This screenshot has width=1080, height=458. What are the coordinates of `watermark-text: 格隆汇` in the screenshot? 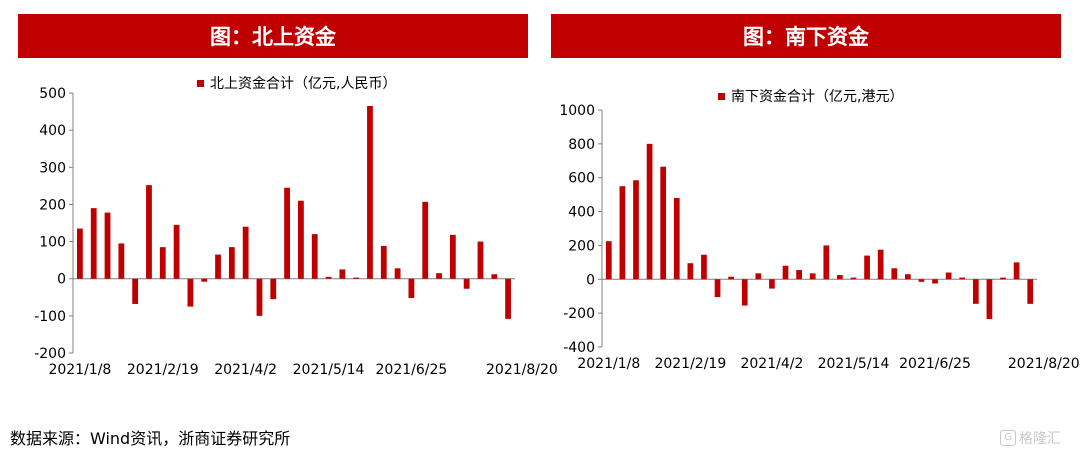 It's located at (1040, 439).